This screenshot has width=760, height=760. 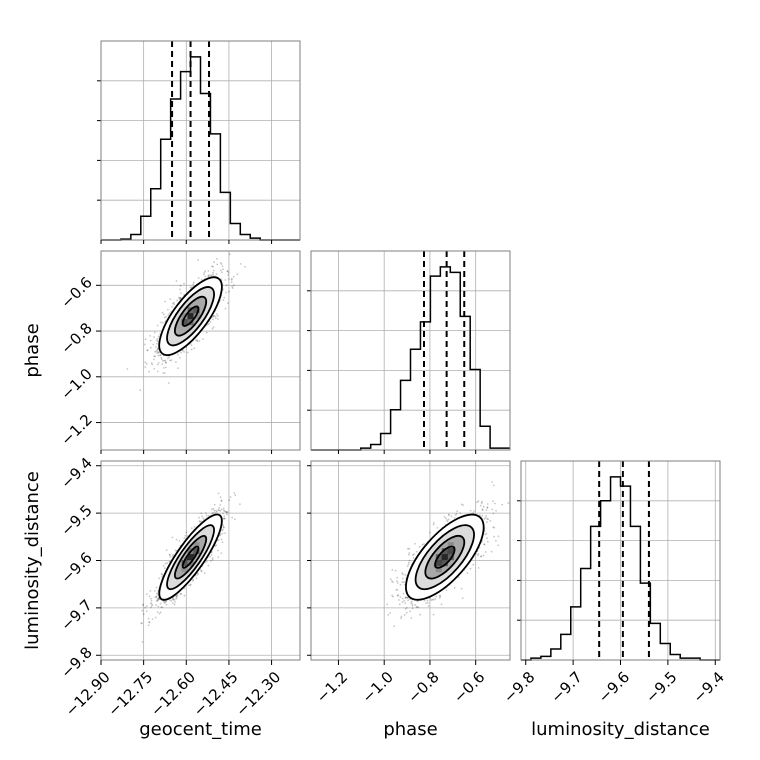 What do you see at coordinates (258, 694) in the screenshot?
I see `x-tick-label: −12.30` at bounding box center [258, 694].